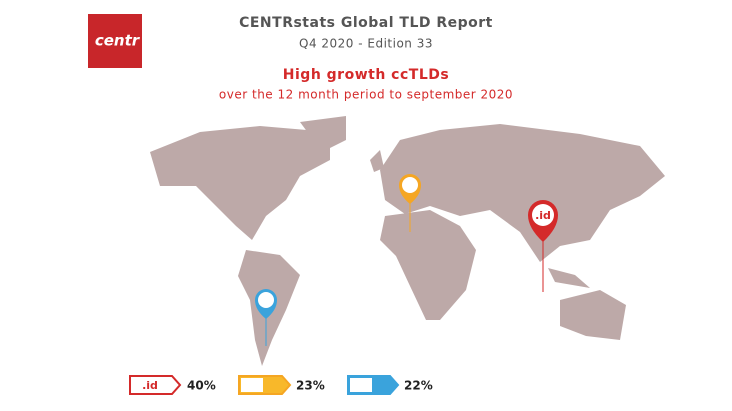 The image size is (732, 411). Describe the element at coordinates (366, 75) in the screenshot. I see `heading-title: High growth ccTLDs` at that location.